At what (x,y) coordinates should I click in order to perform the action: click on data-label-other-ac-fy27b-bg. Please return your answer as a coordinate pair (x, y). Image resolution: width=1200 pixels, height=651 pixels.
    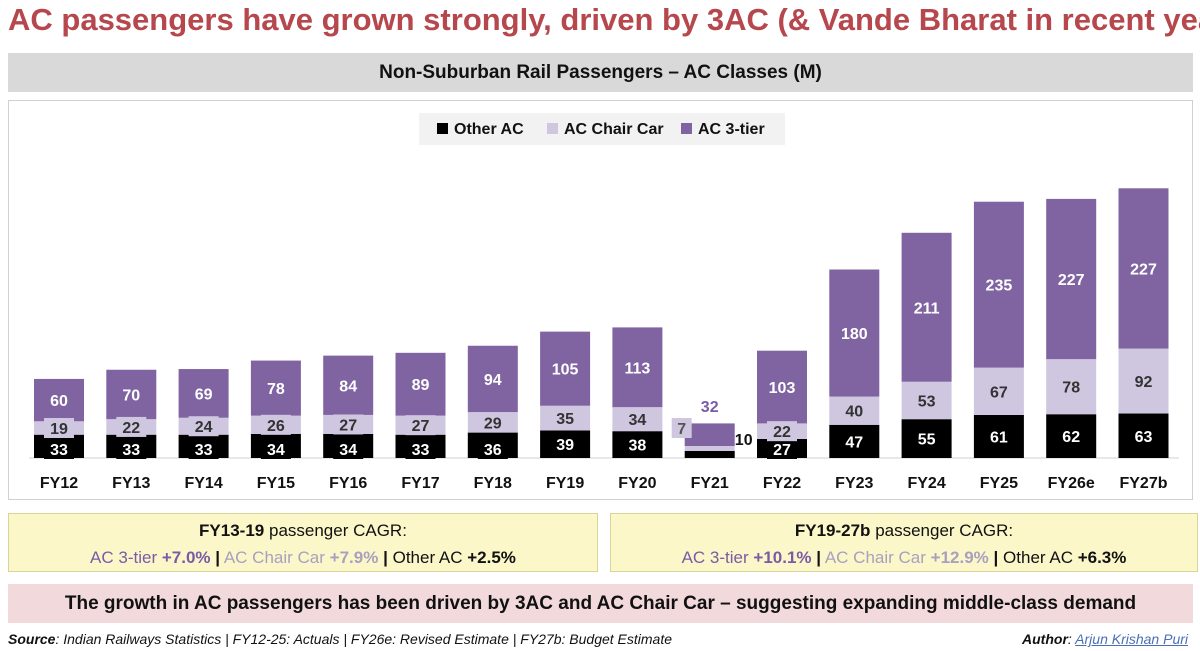
    Looking at the image, I should click on (1143, 435).